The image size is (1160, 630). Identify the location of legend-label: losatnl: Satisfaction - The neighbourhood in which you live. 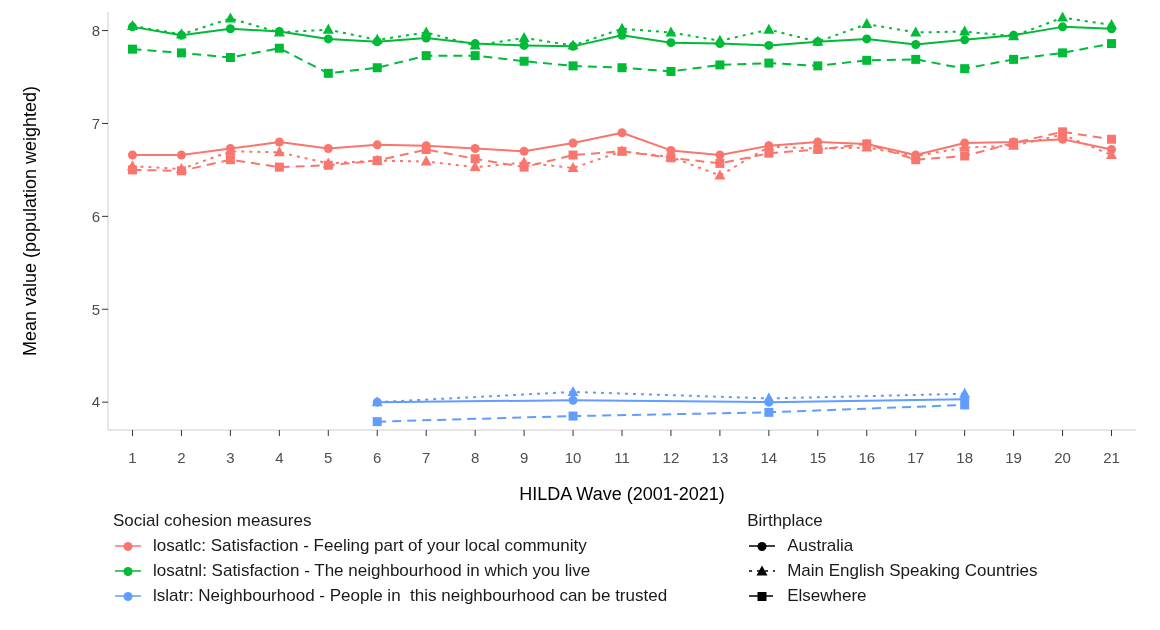
(372, 571).